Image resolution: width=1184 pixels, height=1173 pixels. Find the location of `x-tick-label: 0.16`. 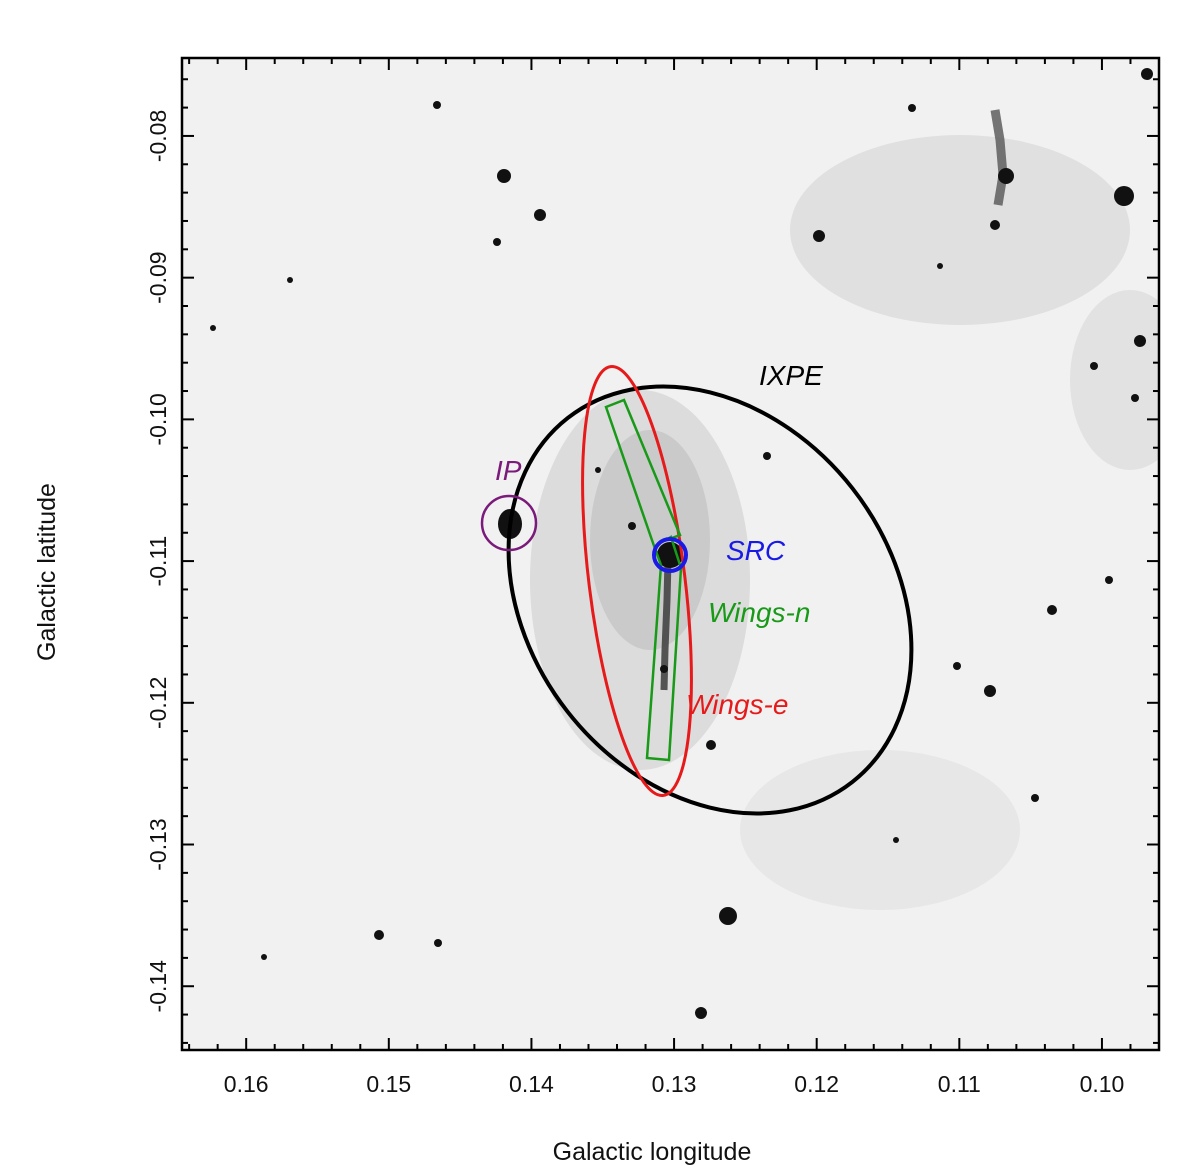

x-tick-label: 0.16 is located at coordinates (246, 1084).